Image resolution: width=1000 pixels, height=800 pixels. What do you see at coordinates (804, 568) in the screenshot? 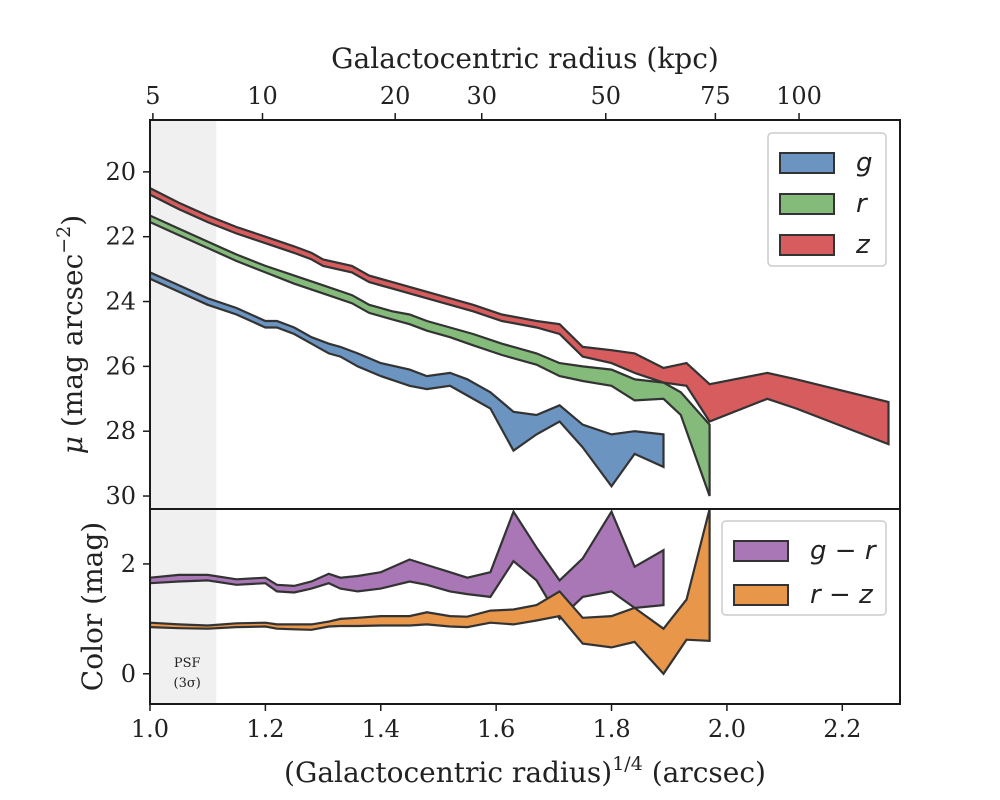
I see `legend-bottom: g − r r − z` at bounding box center [804, 568].